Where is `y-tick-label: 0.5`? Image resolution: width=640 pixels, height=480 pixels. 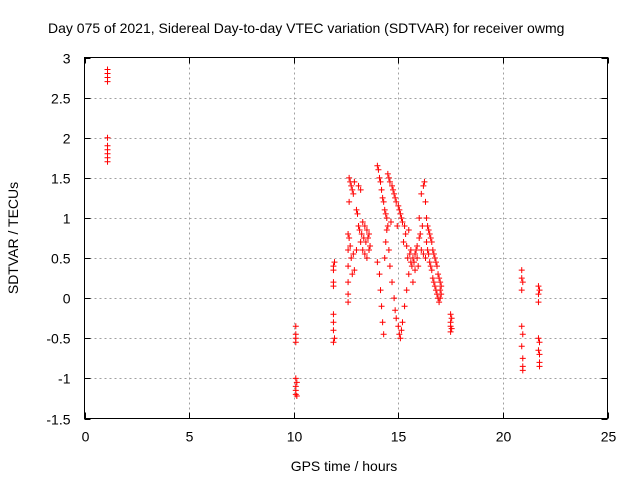
y-tick-label: 0.5 is located at coordinates (61, 259).